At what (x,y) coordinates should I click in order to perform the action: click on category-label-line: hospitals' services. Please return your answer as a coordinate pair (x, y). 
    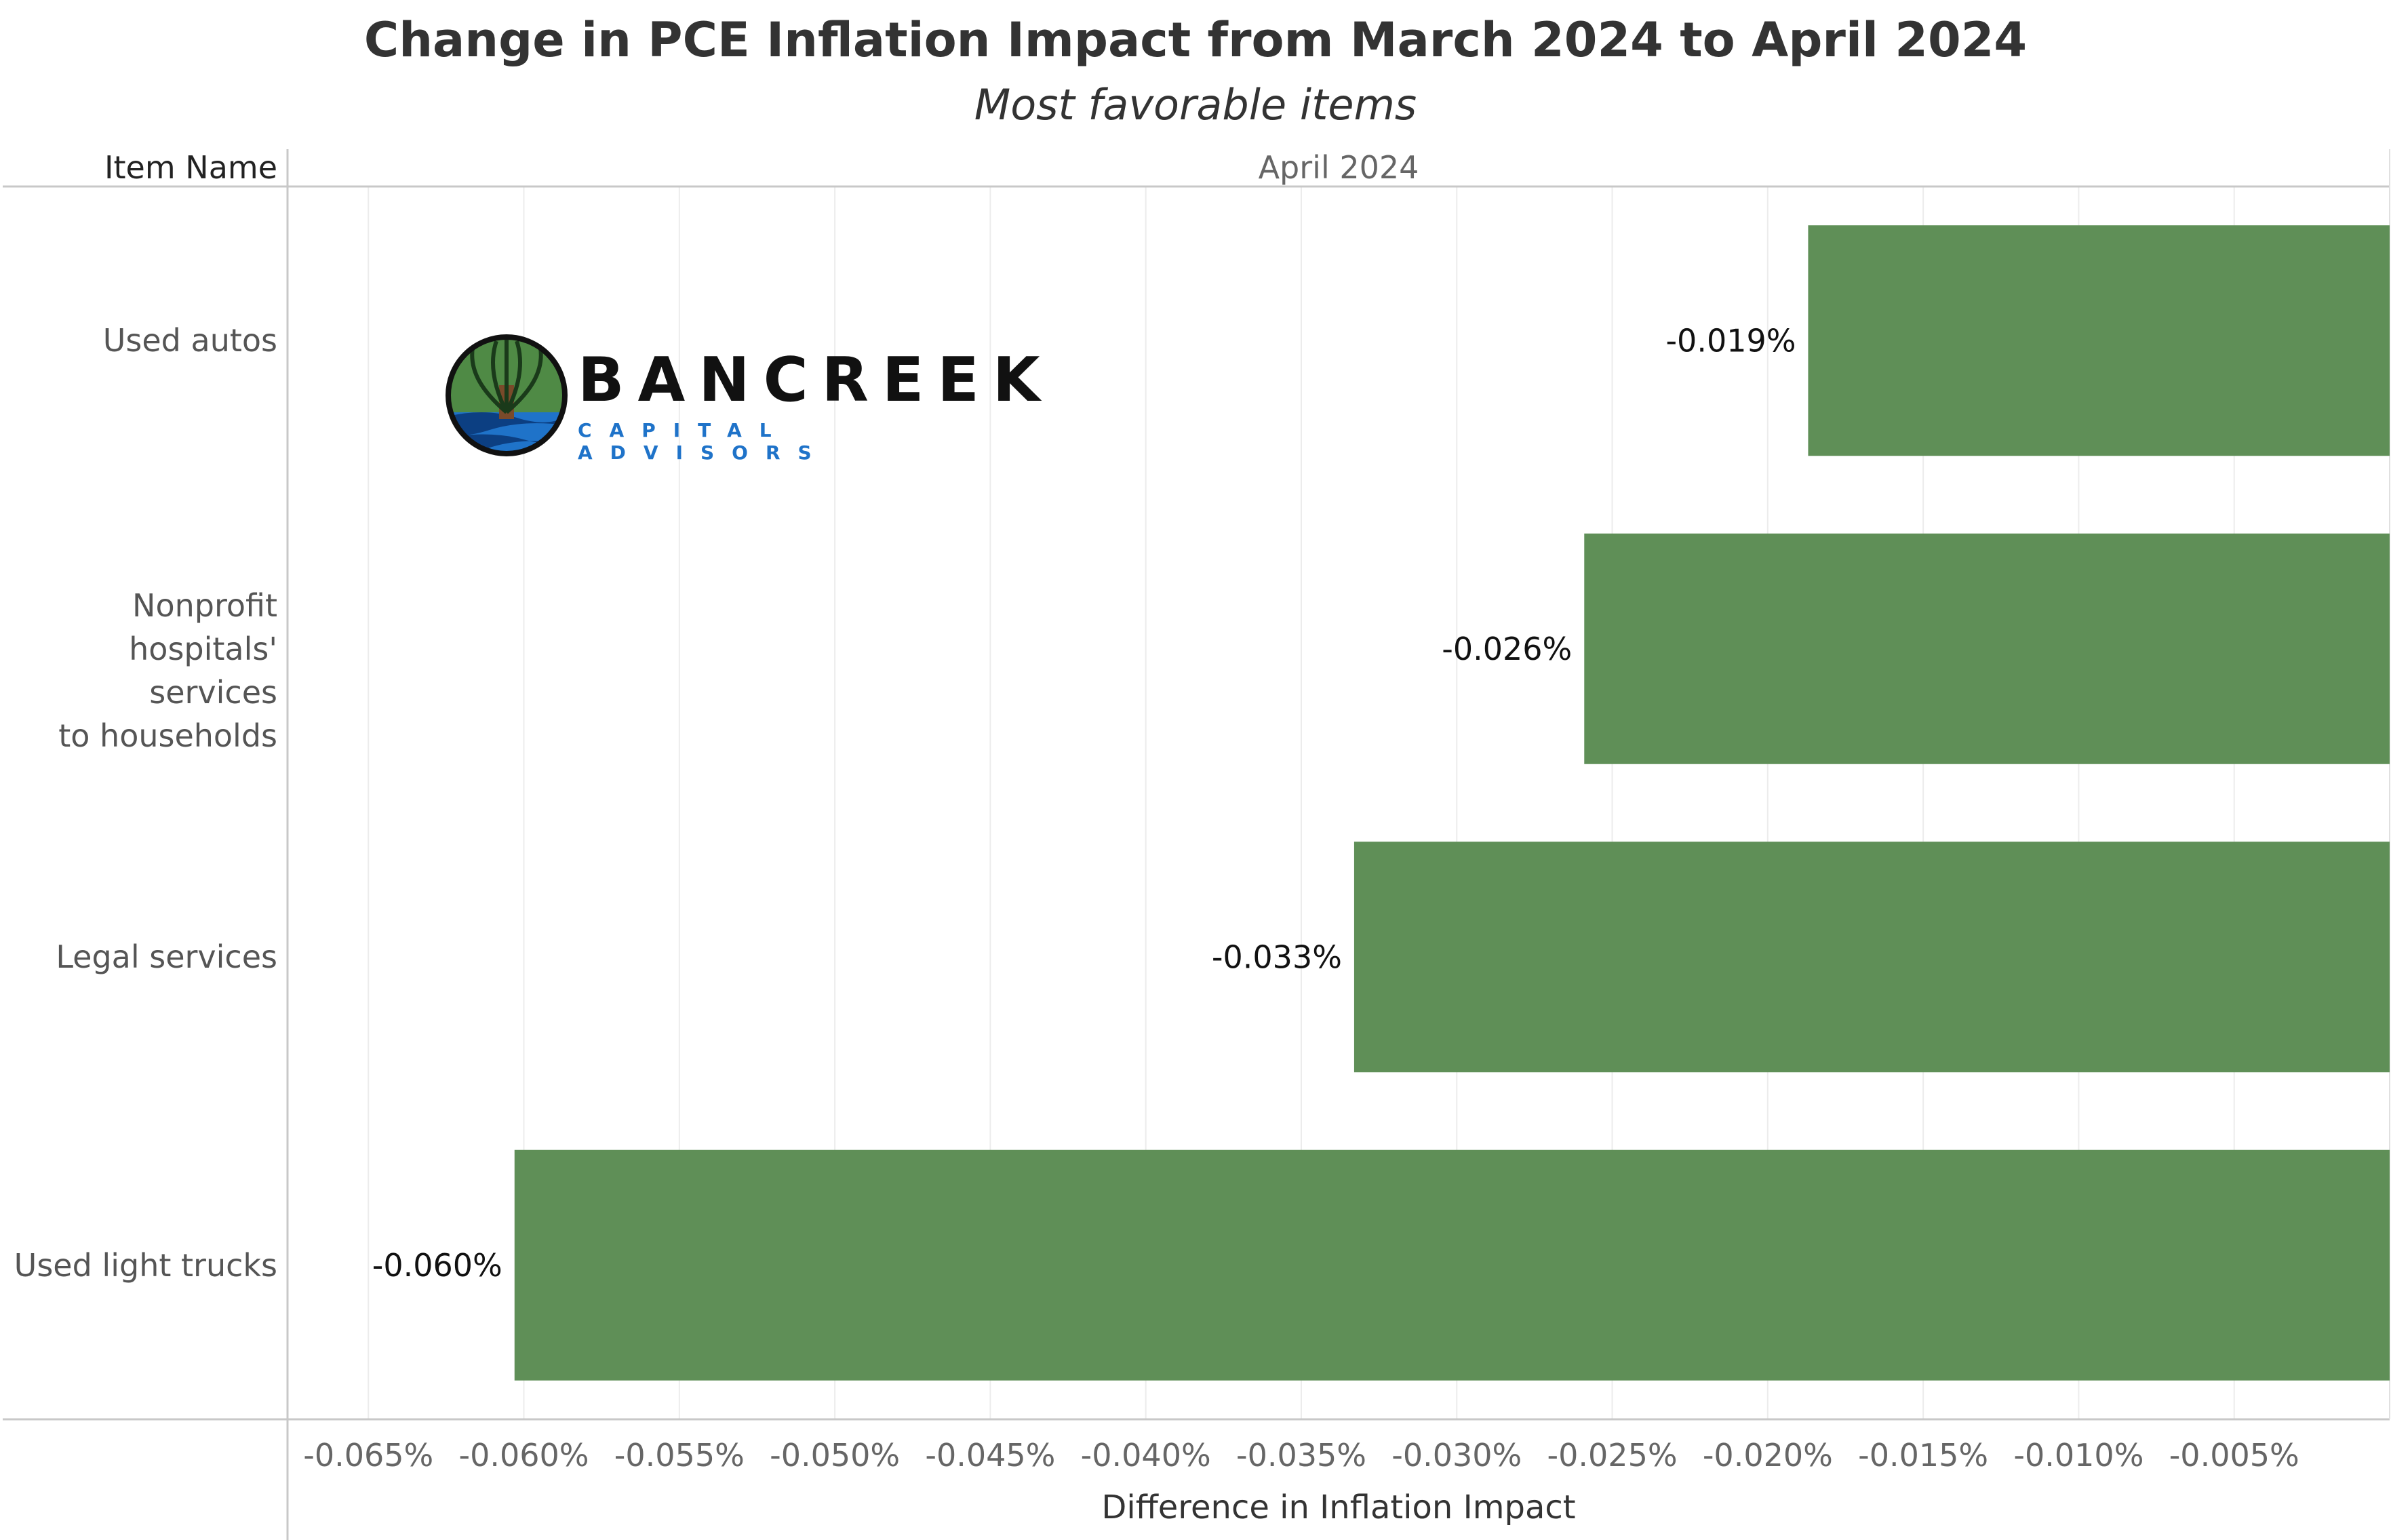
    Looking at the image, I should click on (203, 670).